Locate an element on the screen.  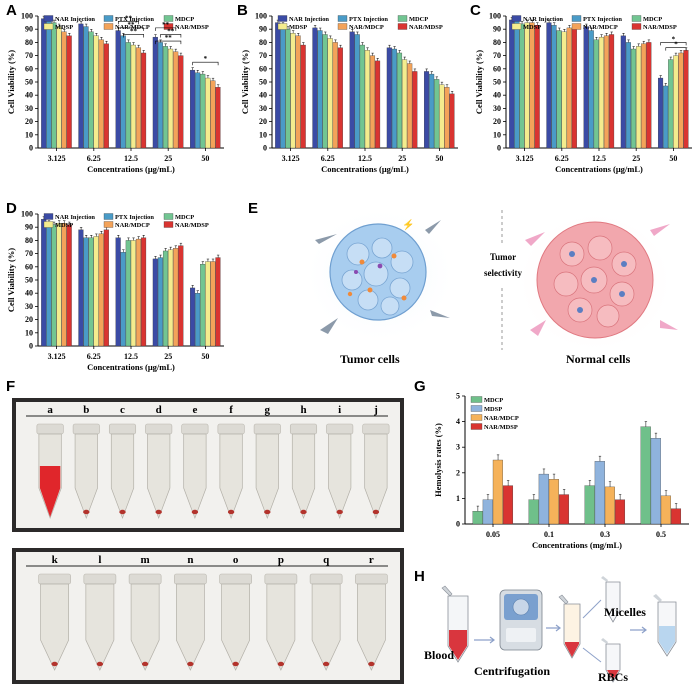
blood-label: Blood is located at coordinates (439, 655).